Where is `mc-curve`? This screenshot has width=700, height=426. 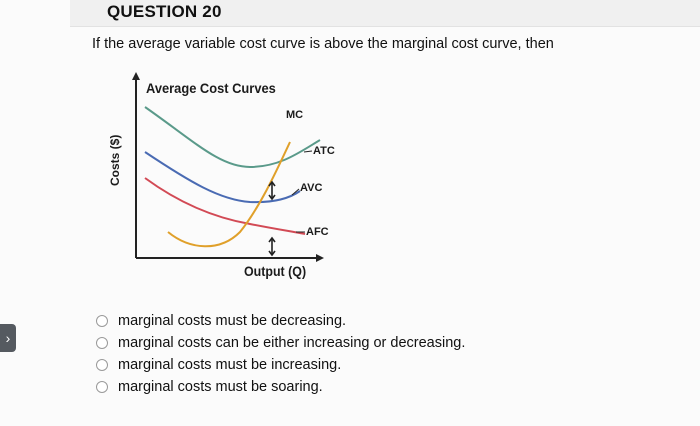
mc-curve is located at coordinates (229, 194).